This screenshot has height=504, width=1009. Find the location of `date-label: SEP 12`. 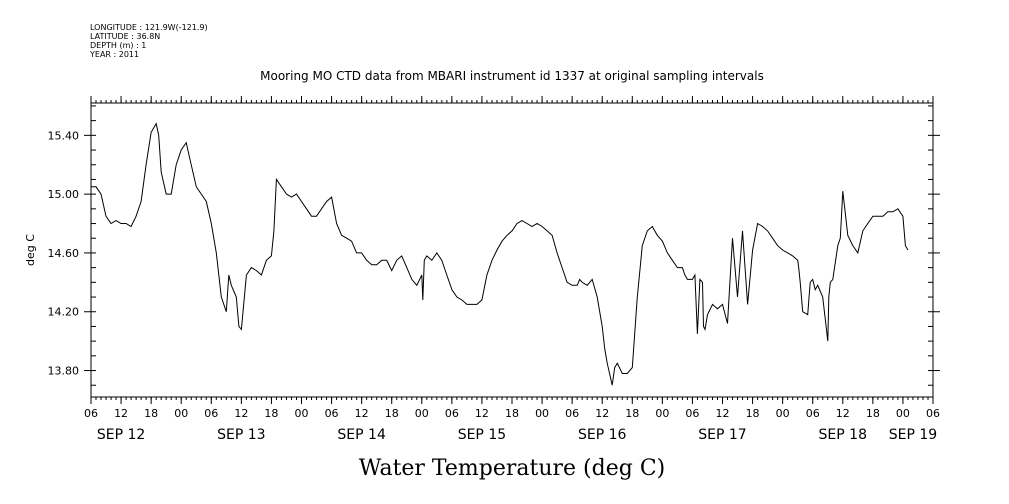

date-label: SEP 12 is located at coordinates (121, 435).